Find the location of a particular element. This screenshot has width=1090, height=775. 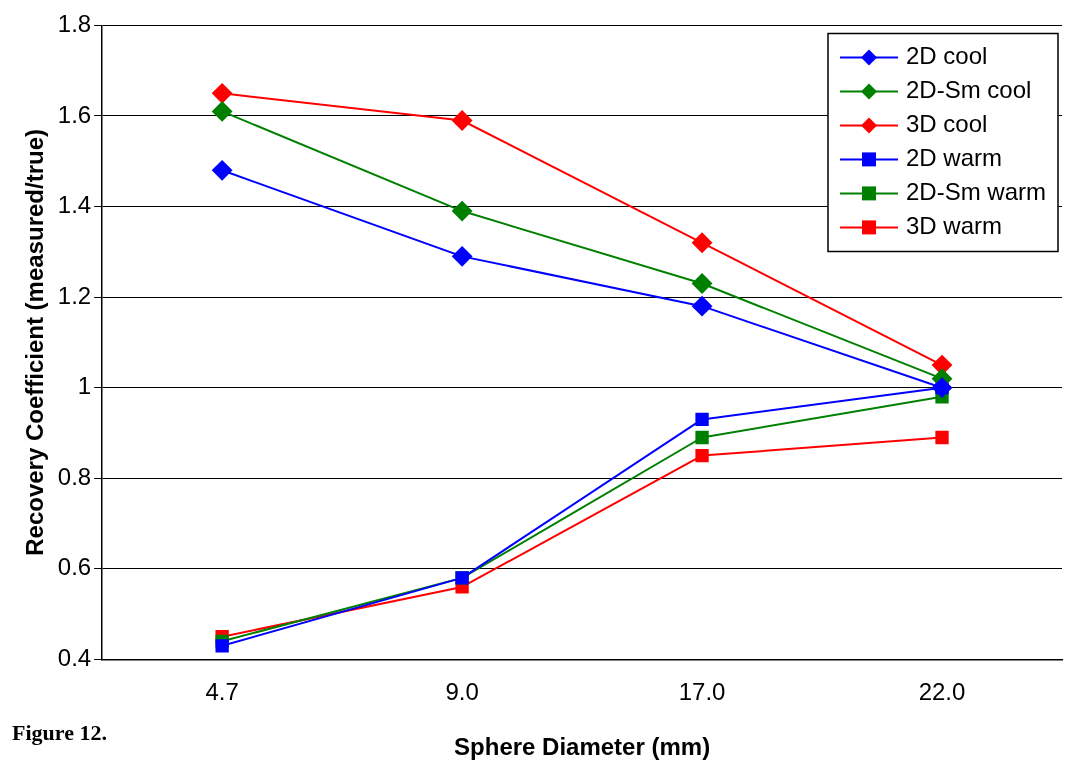

x-axis-title: Sphere Diameter (mm) is located at coordinates (582, 747).